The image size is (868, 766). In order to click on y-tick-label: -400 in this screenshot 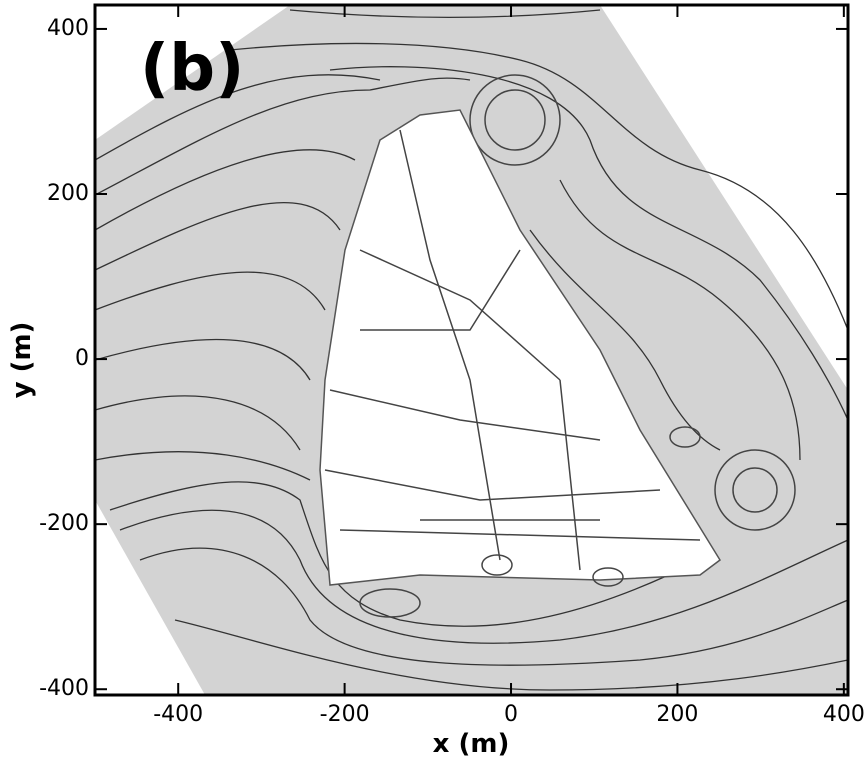, I will do `click(64, 688)`.